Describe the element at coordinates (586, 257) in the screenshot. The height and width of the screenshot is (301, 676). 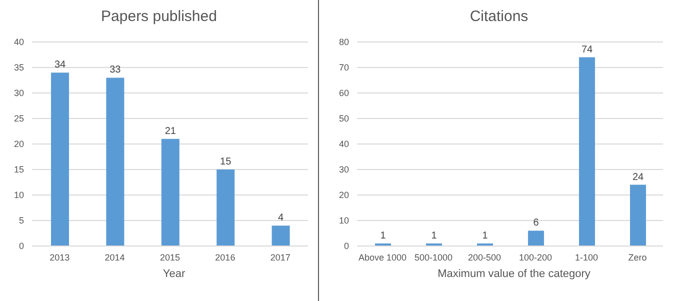
I see `x-tick-label: 1-100` at that location.